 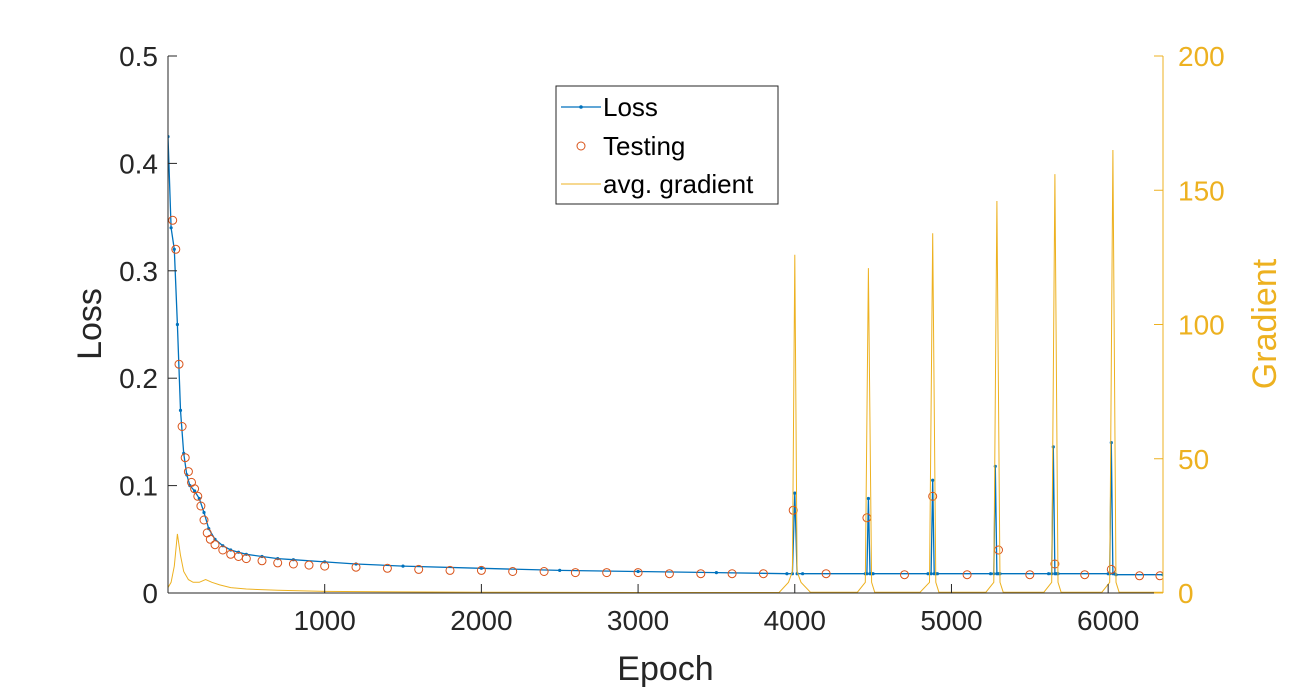 What do you see at coordinates (138, 163) in the screenshot?
I see `y-tick-label: 0.4` at bounding box center [138, 163].